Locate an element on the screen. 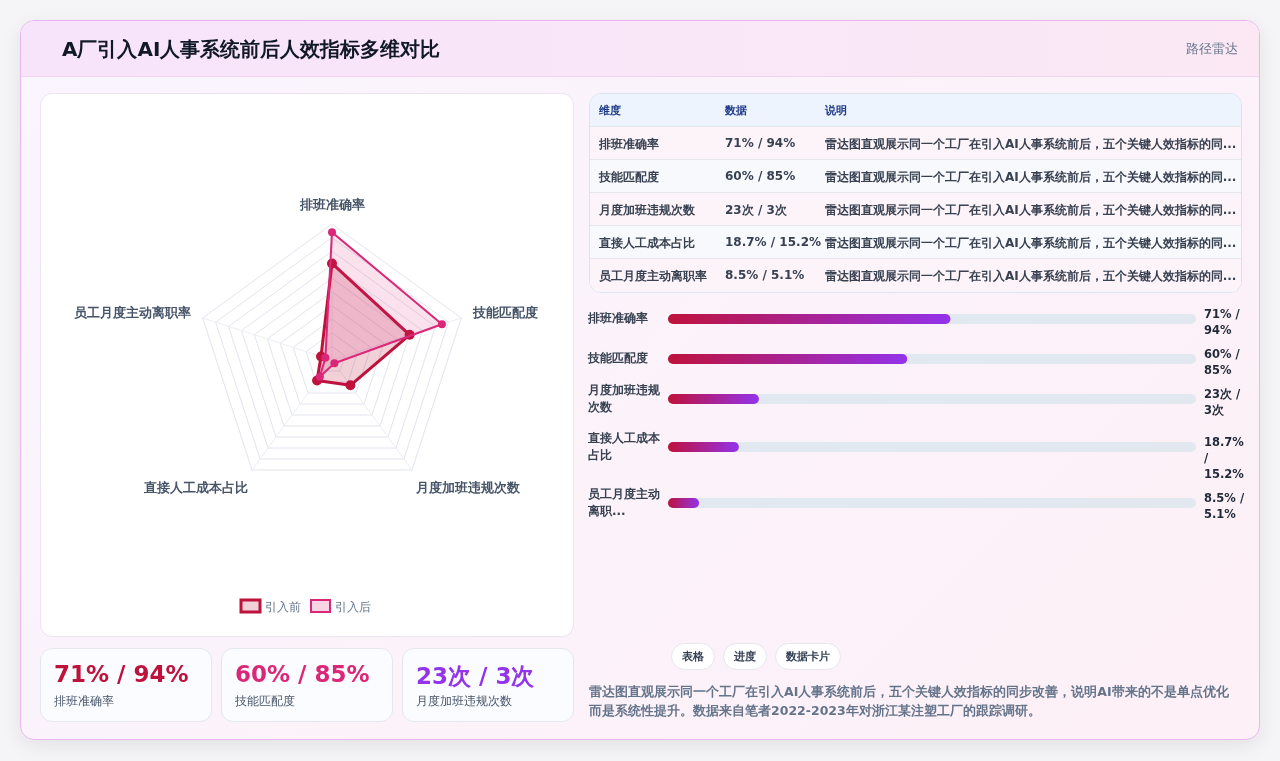 The image size is (1280, 761). text: 员工月度主动离职率 is located at coordinates (653, 276).